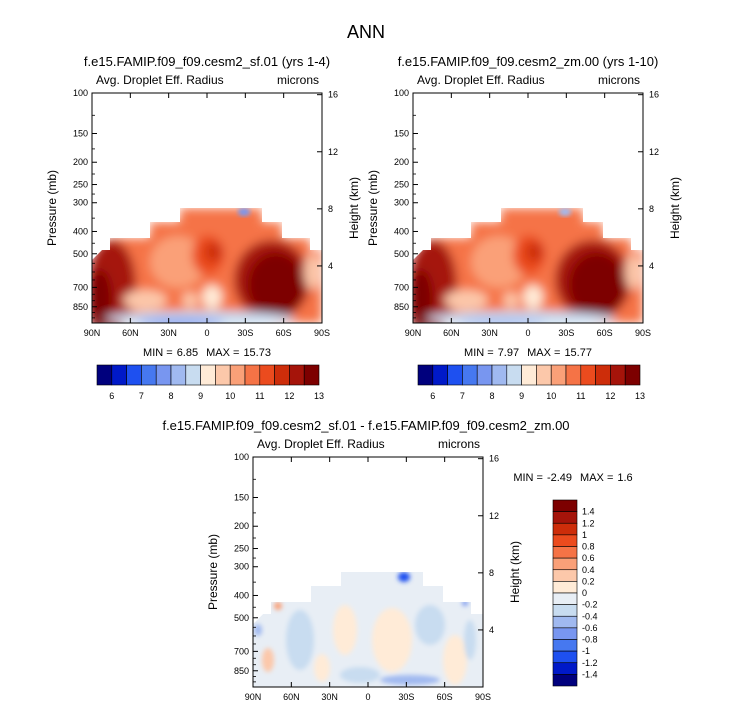  Describe the element at coordinates (654, 95) in the screenshot. I see `panel-right-height-tick-label: 16` at that location.